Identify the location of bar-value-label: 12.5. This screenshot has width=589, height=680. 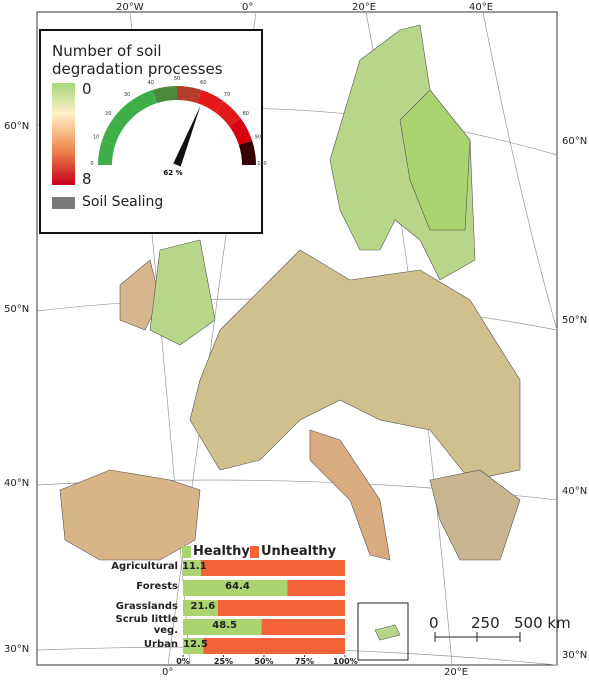
(195, 644).